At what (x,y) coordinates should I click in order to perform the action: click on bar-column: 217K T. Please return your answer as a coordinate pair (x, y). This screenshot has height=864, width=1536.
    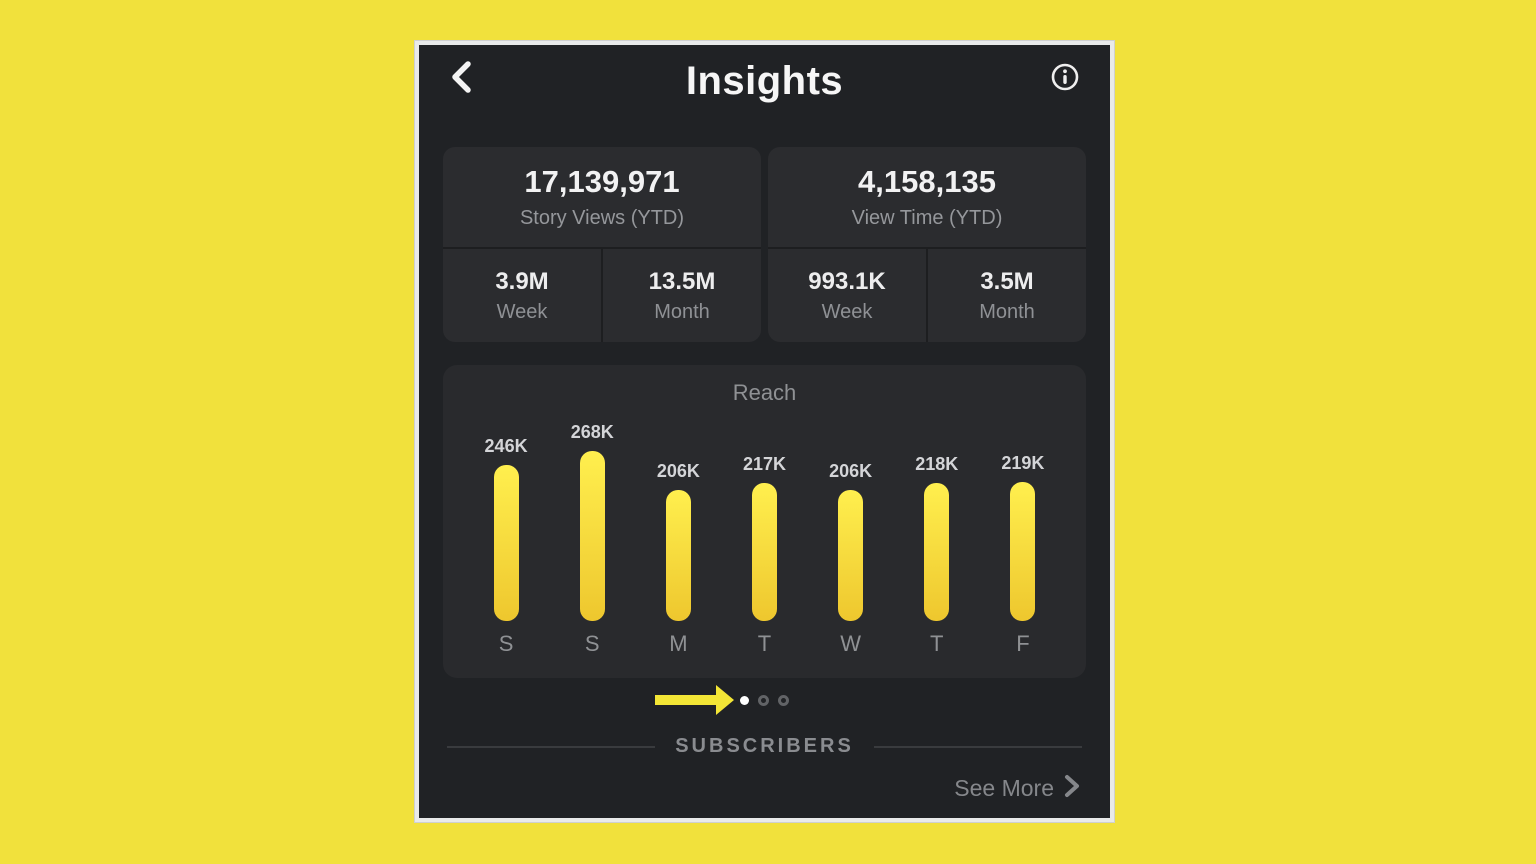
    Looking at the image, I should click on (764, 539).